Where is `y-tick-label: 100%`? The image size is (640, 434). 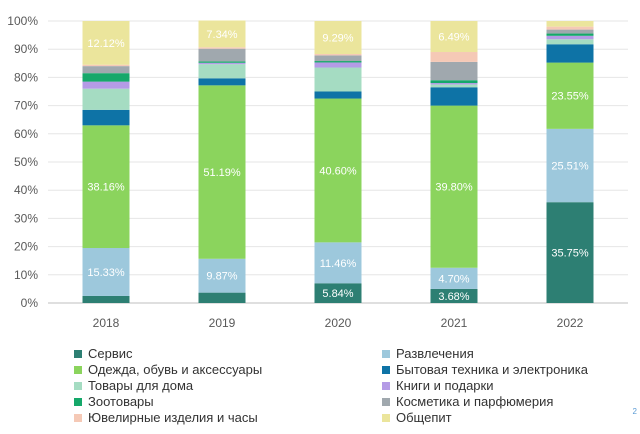
y-tick-label: 100% is located at coordinates (22, 21).